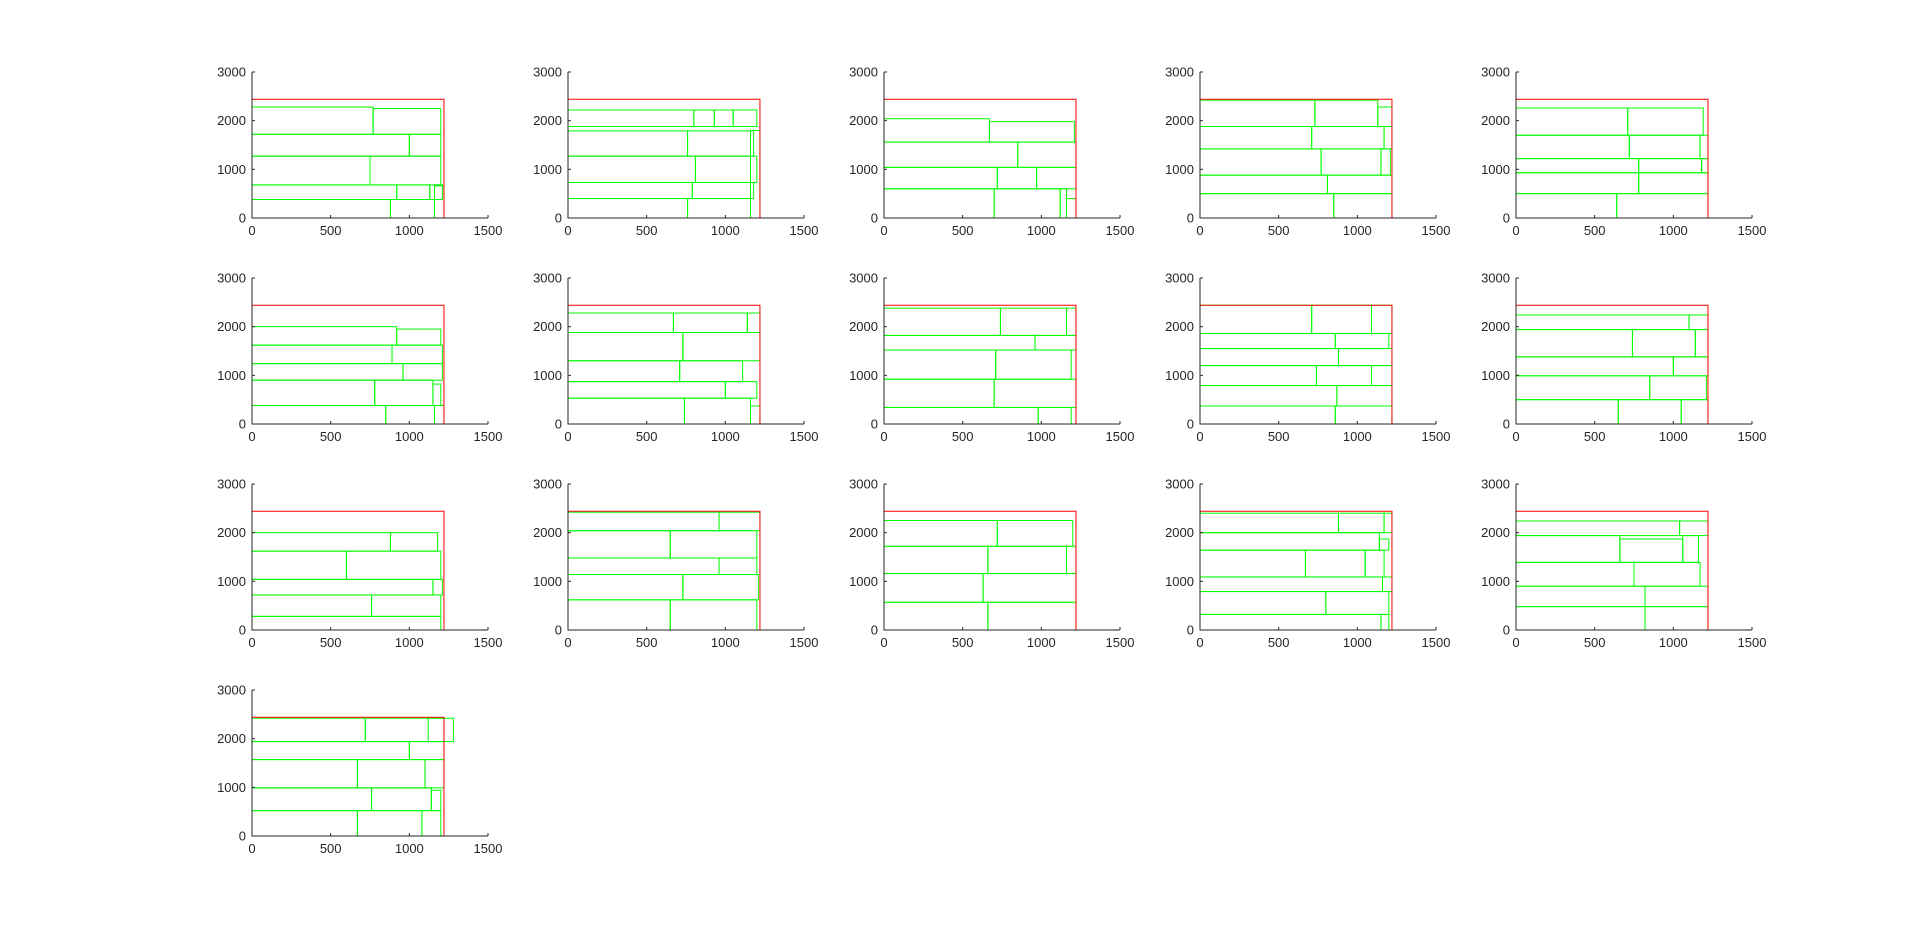 The width and height of the screenshot is (1920, 927). I want to click on subplot-1: 0 500 1000 1500 0 1000 2000 3000, so click(359, 152).